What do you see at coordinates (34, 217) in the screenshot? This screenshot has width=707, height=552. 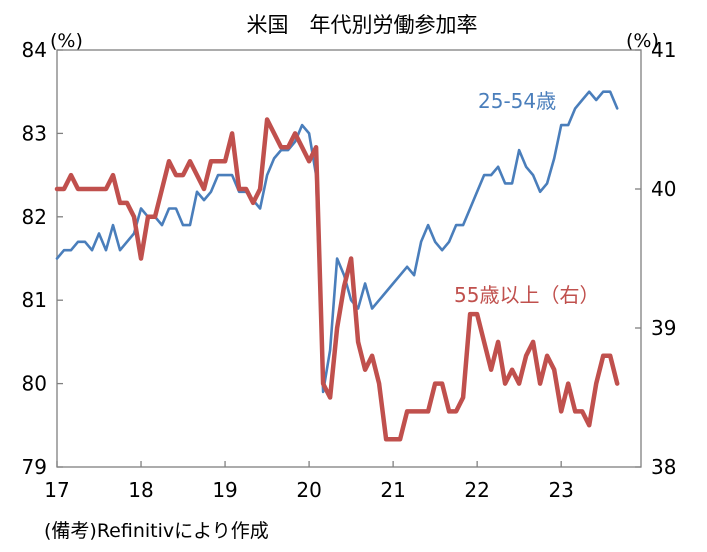 I see `left-tick-label: 82` at bounding box center [34, 217].